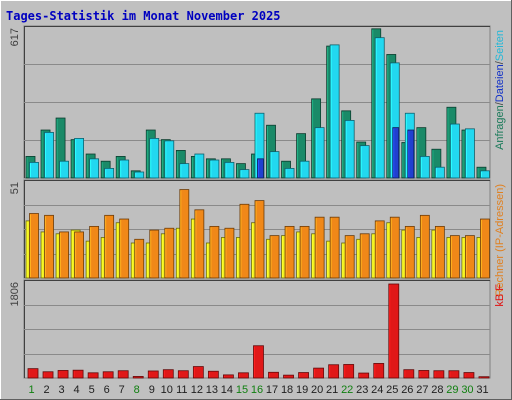  I want to click on legend-entry: /, so click(500, 103).